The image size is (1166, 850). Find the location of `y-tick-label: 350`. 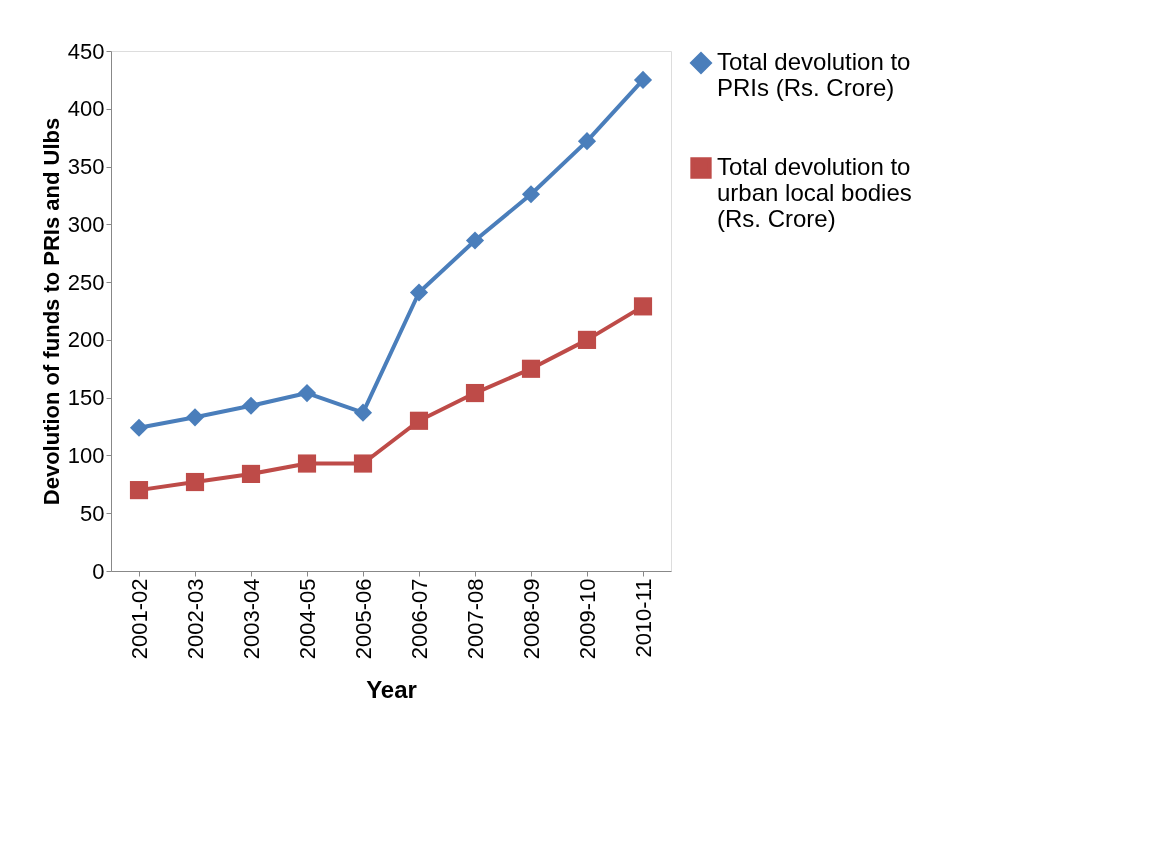

y-tick-label: 350 is located at coordinates (86, 167).